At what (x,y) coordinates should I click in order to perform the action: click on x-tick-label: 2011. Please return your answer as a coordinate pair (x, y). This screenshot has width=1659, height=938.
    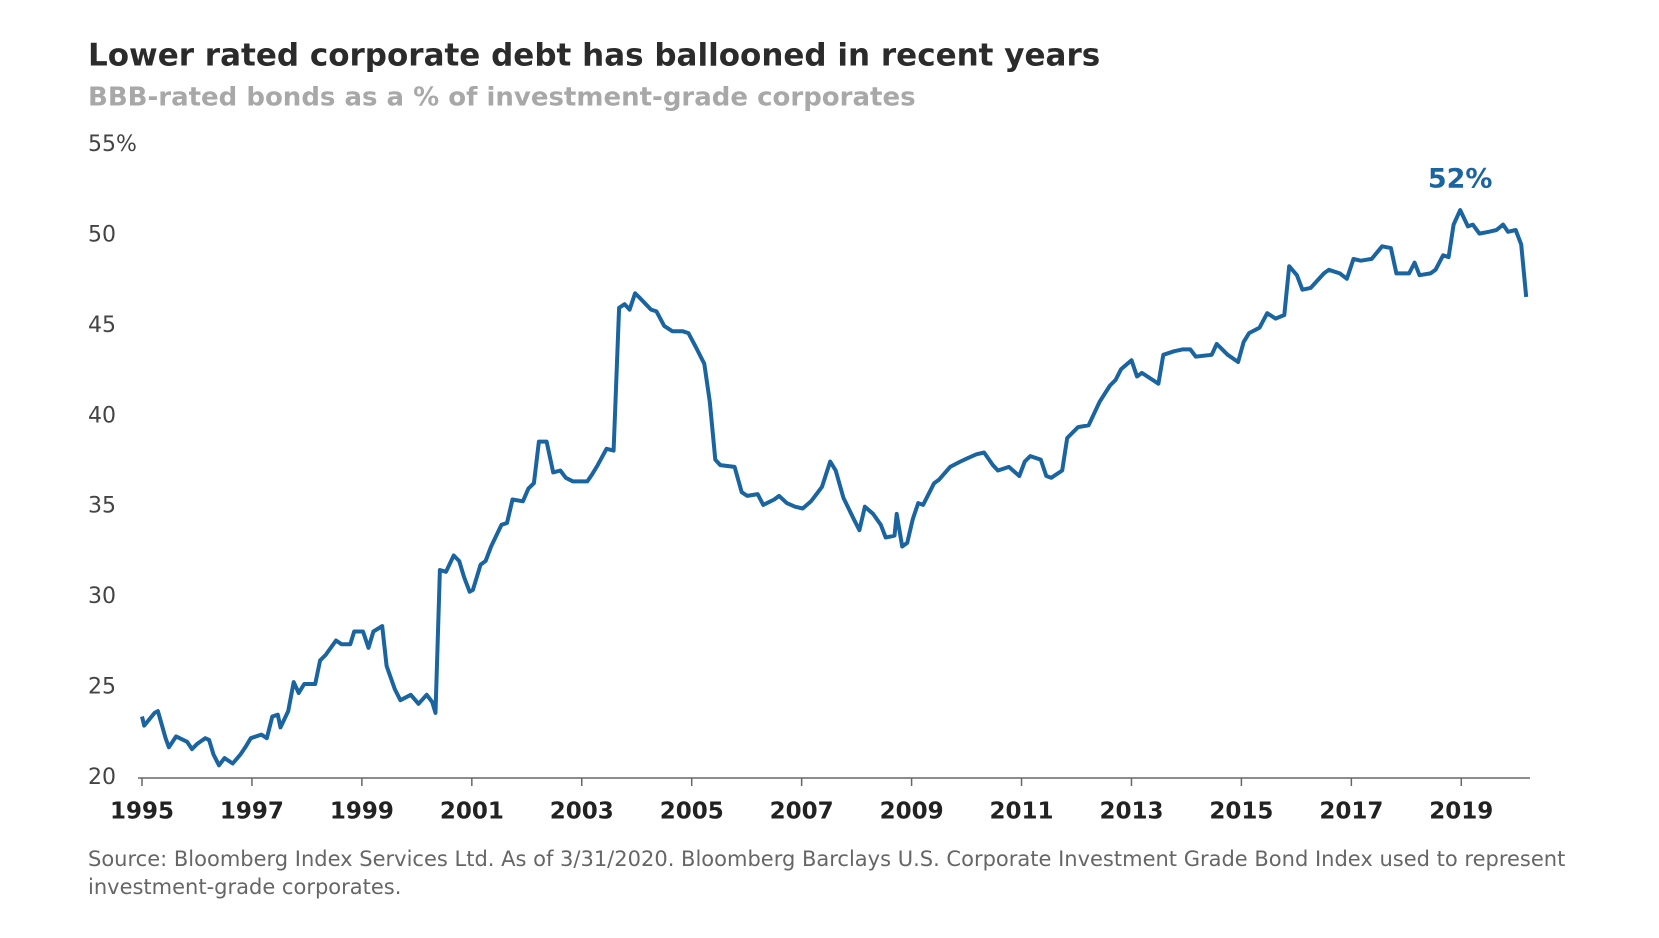
    Looking at the image, I should click on (1022, 812).